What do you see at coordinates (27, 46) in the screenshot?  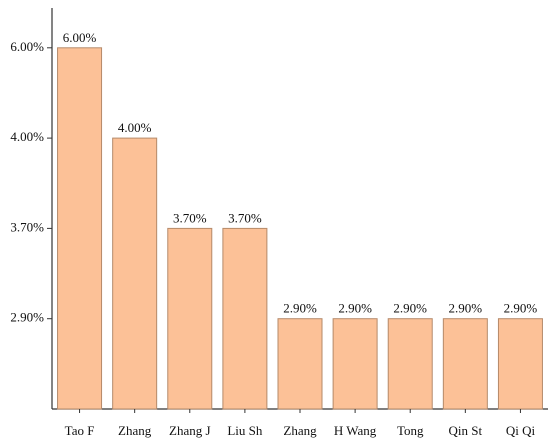 I see `y-tick-label: 6.00%` at bounding box center [27, 46].